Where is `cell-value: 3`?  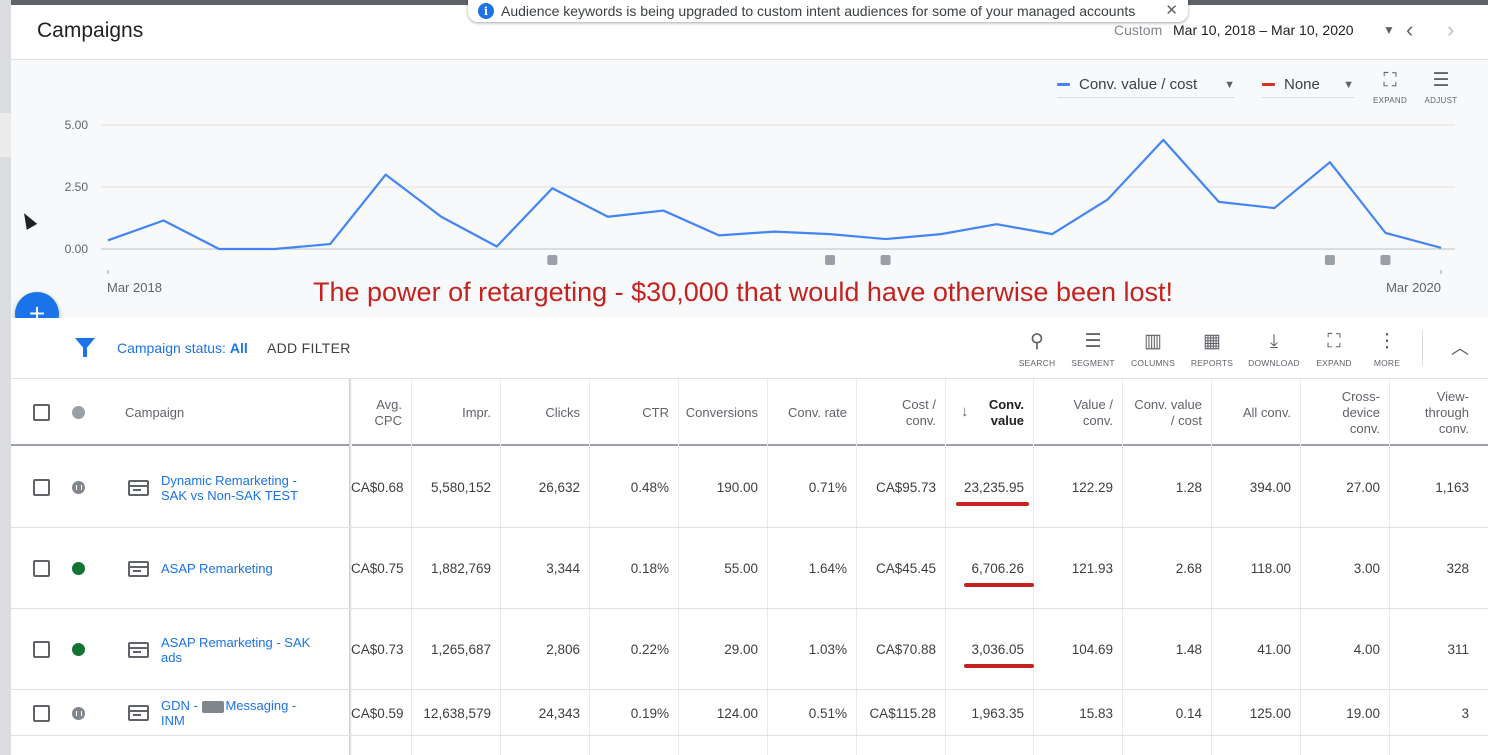
cell-value: 3 is located at coordinates (1465, 713).